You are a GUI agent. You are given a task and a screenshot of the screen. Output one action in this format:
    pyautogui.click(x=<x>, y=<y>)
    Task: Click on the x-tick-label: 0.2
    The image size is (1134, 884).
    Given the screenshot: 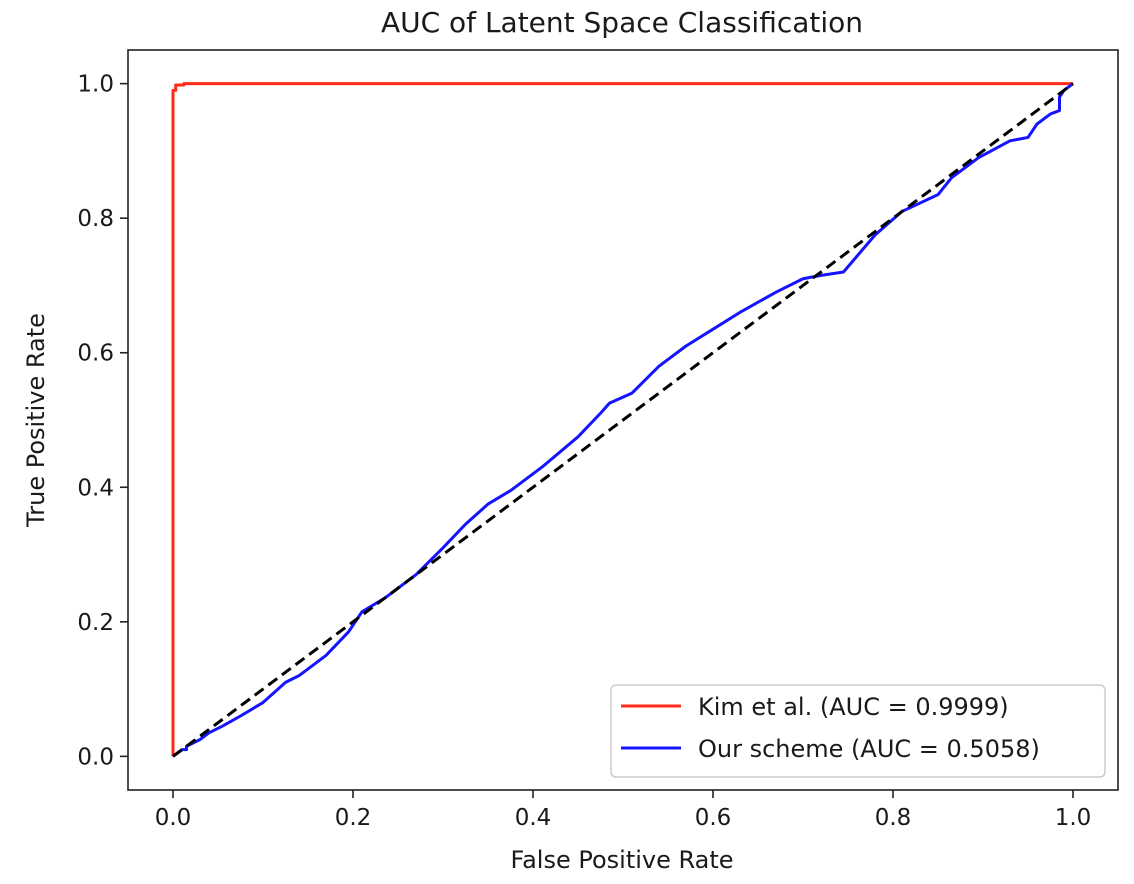 What is the action you would take?
    pyautogui.click(x=353, y=818)
    